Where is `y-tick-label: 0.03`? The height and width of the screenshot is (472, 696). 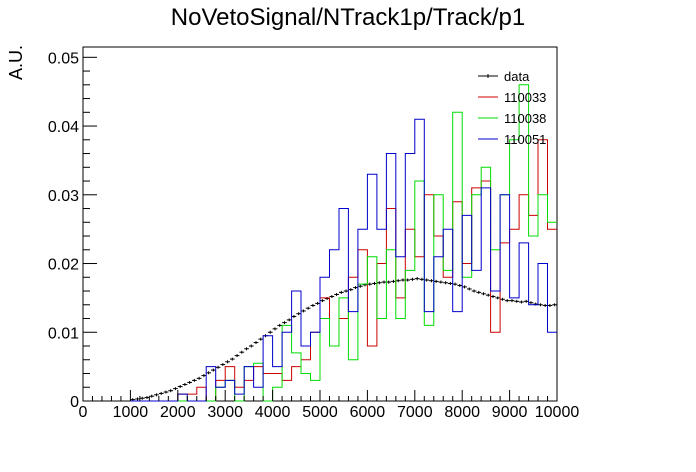
y-tick-label: 0.03 is located at coordinates (63, 196).